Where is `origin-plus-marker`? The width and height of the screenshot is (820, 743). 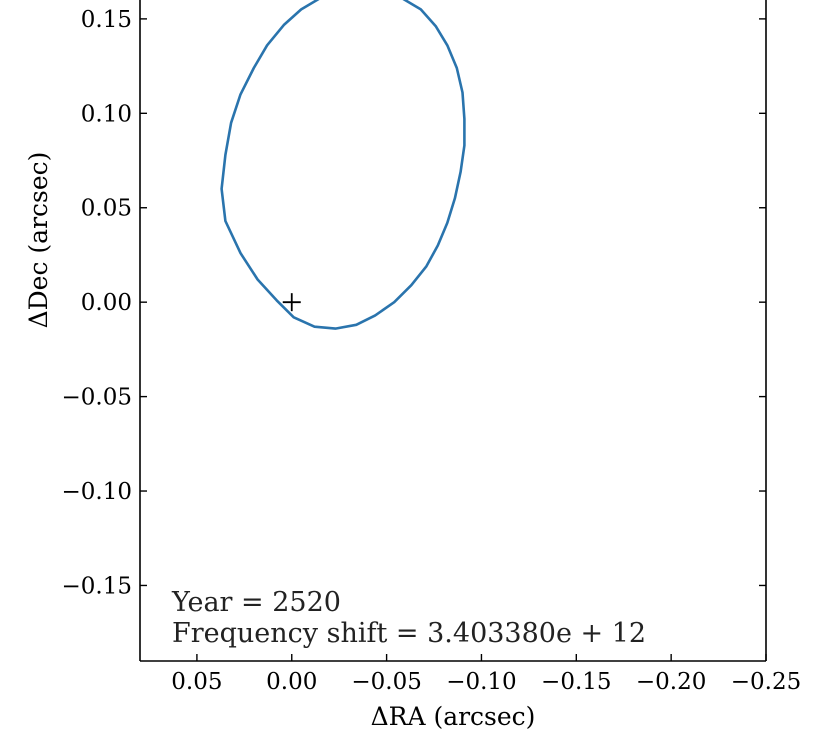 origin-plus-marker is located at coordinates (291, 302).